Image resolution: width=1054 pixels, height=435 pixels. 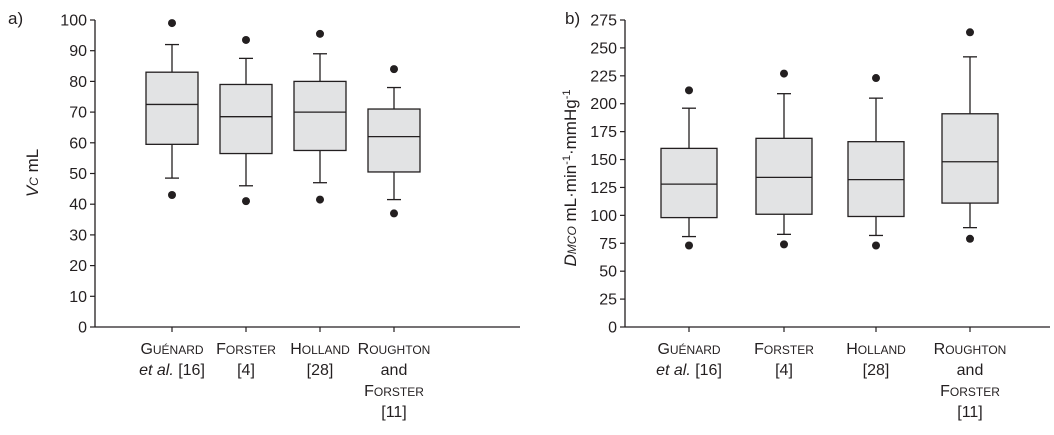 I want to click on y-tick-label-b: 125, so click(x=603, y=188).